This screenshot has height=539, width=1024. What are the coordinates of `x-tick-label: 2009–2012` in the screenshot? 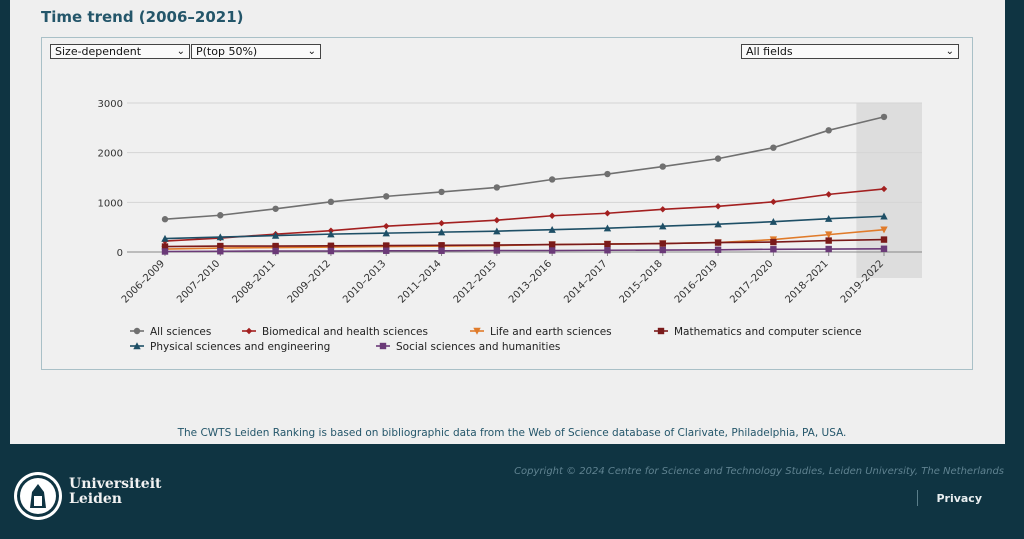 It's located at (309, 281).